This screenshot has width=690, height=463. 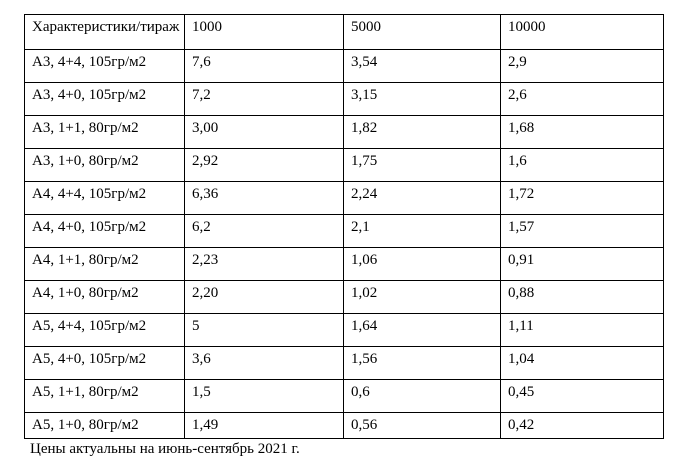 What do you see at coordinates (422, 264) in the screenshot?
I see `price-cell: 1,06` at bounding box center [422, 264].